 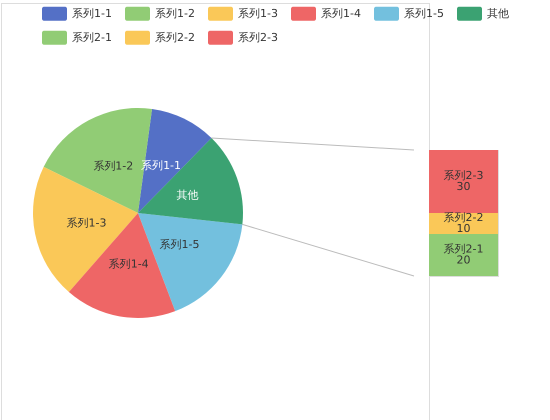 What do you see at coordinates (128, 264) in the screenshot?
I see `slice-label: 系列1-4` at bounding box center [128, 264].